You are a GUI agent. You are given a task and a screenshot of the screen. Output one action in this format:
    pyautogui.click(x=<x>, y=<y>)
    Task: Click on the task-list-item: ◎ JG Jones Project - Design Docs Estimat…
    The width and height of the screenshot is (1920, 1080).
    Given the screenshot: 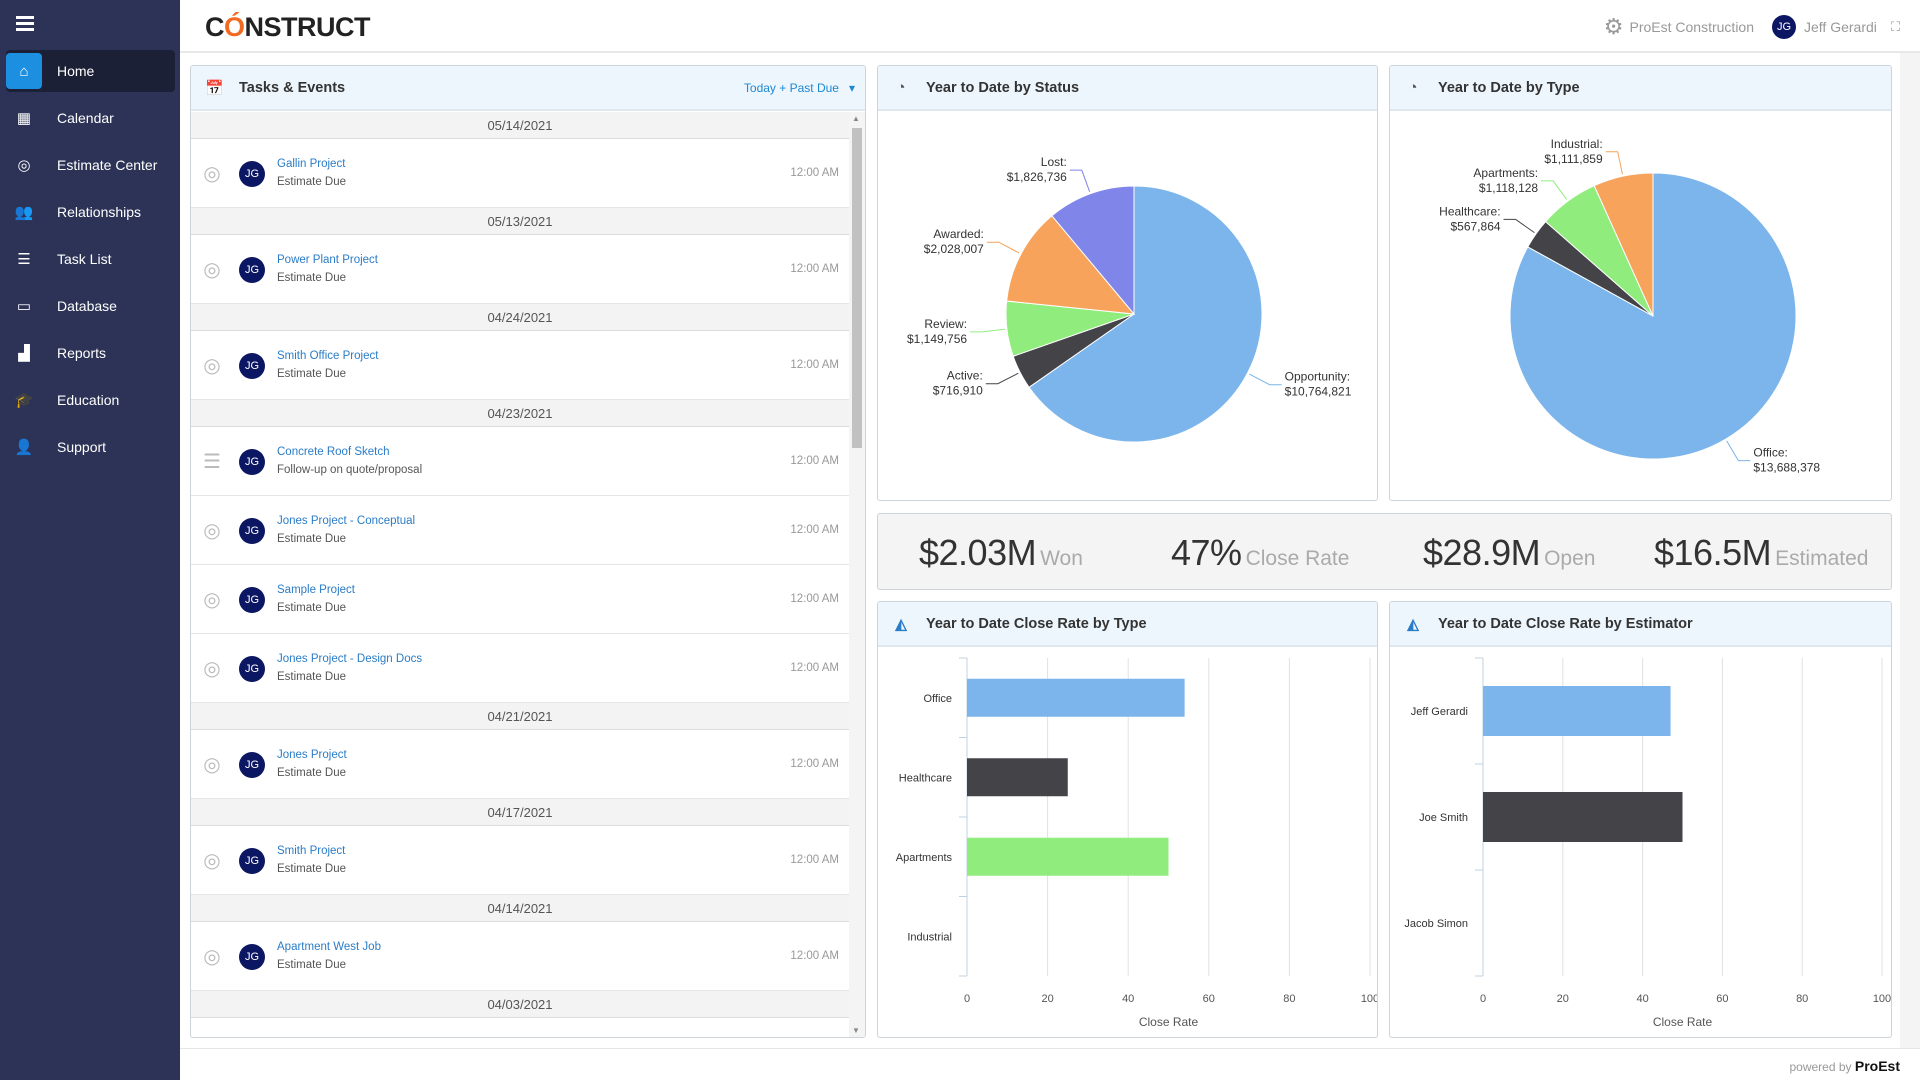 What is the action you would take?
    pyautogui.click(x=520, y=668)
    